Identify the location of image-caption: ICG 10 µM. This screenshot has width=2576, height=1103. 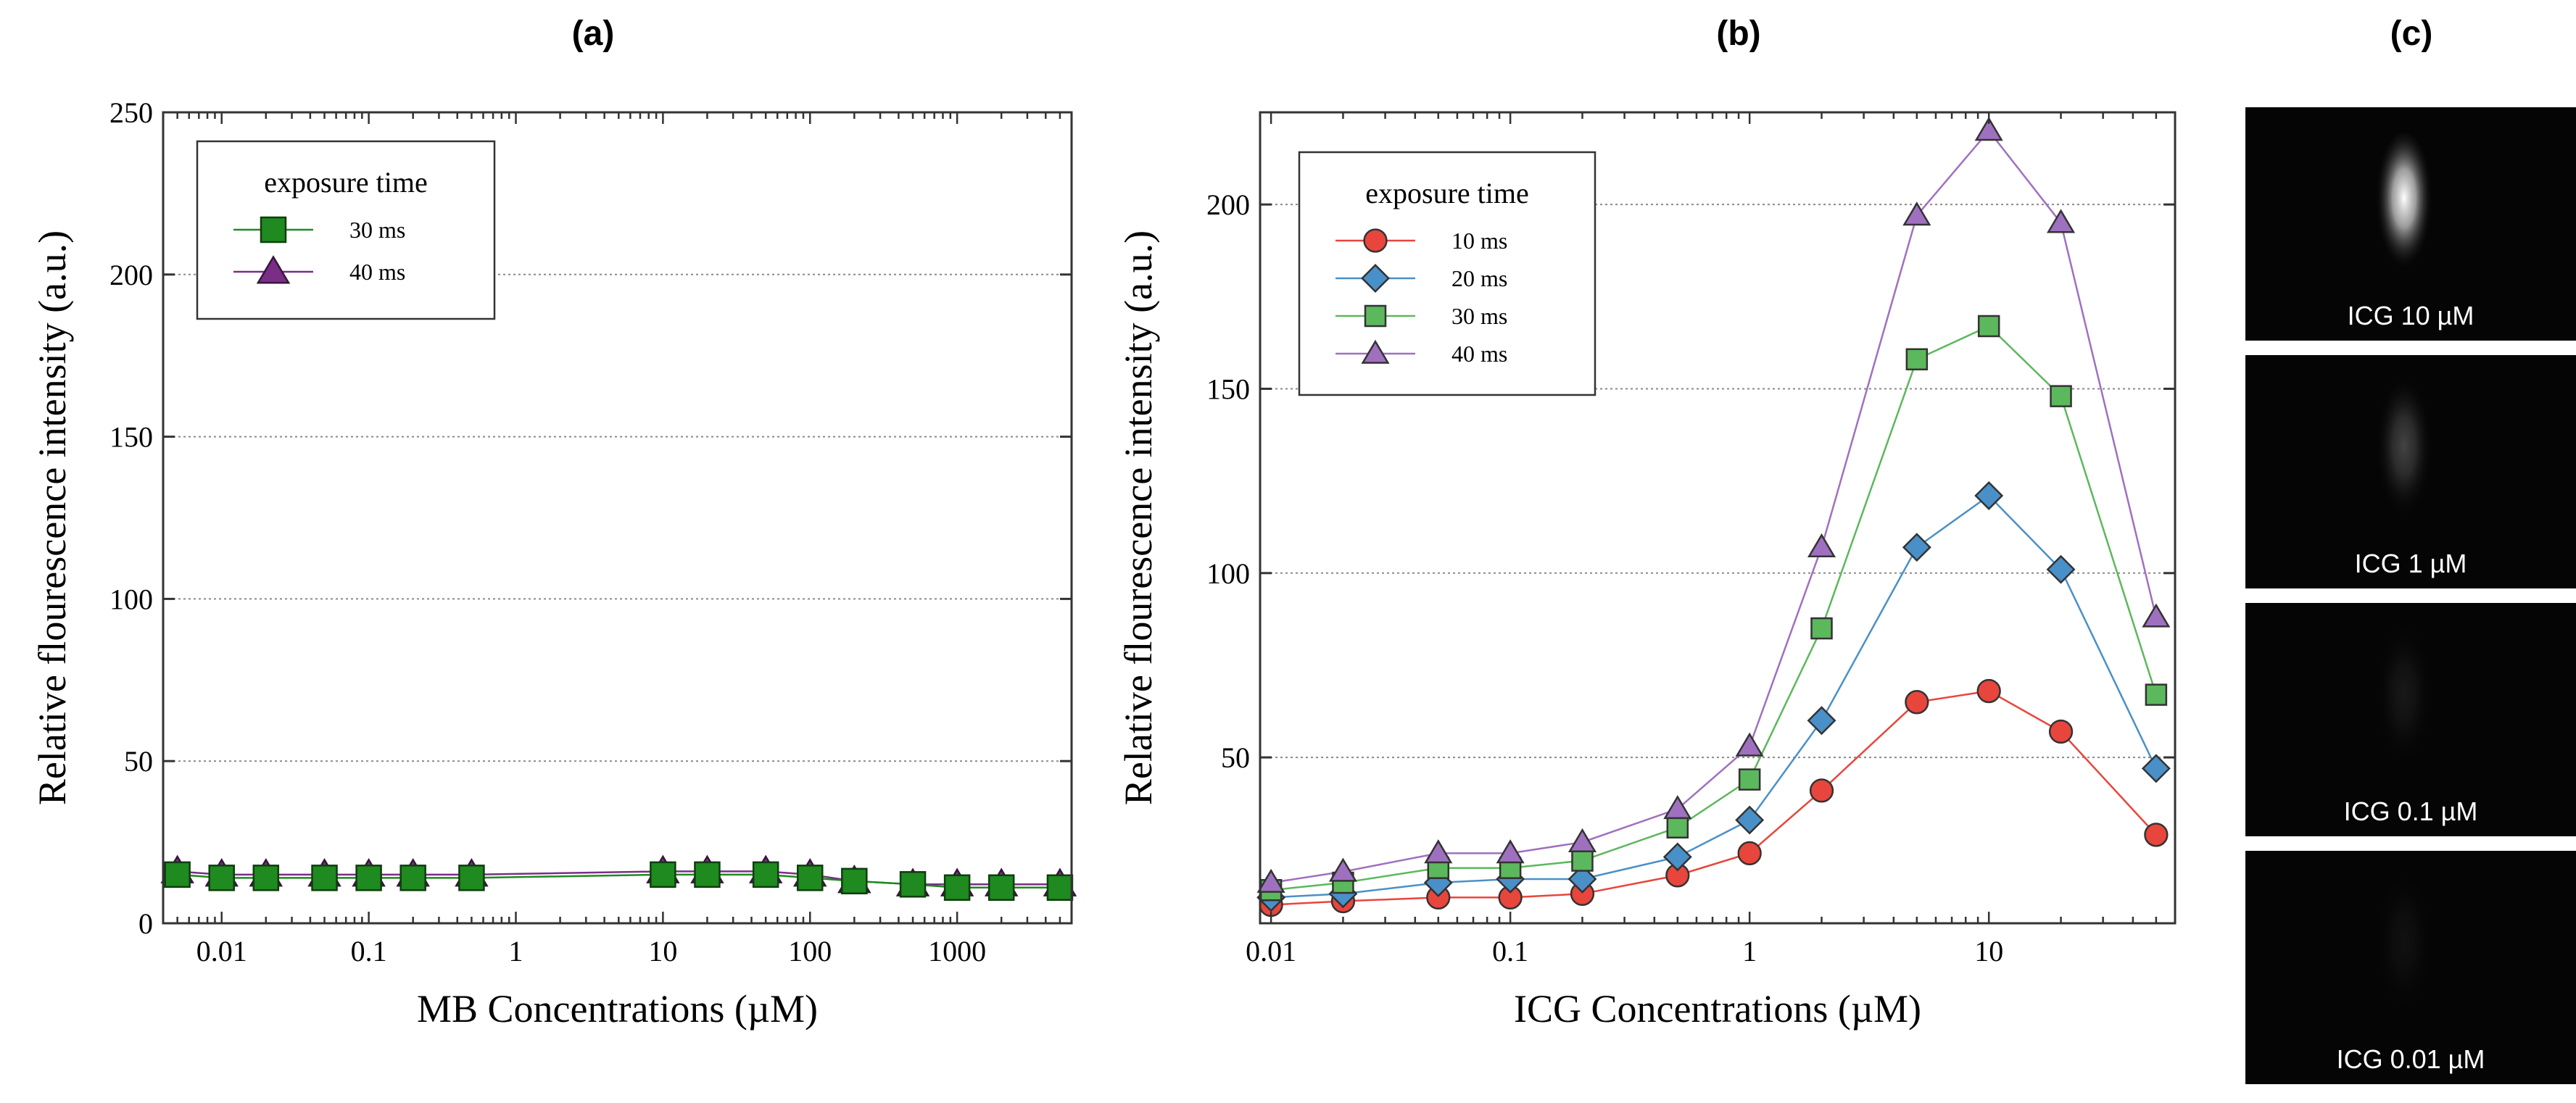
(2411, 315).